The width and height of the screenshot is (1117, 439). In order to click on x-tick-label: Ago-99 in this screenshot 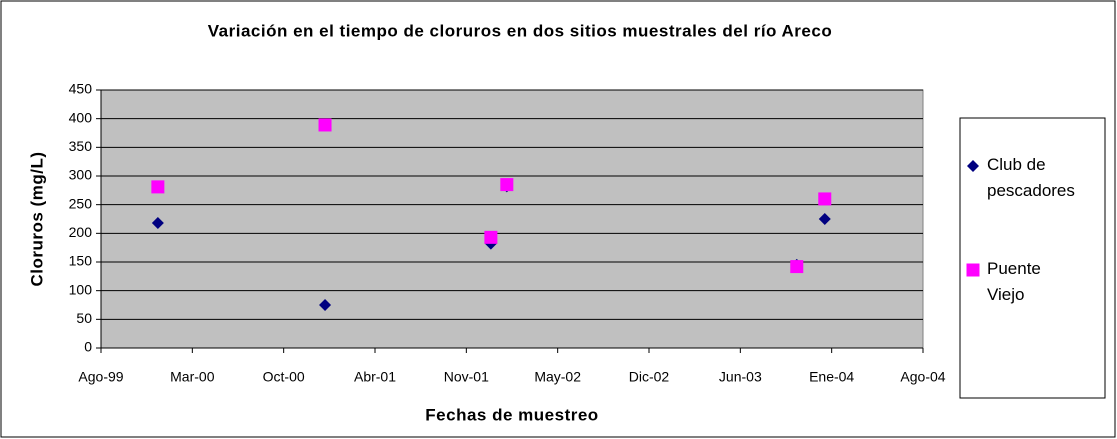, I will do `click(100, 377)`.